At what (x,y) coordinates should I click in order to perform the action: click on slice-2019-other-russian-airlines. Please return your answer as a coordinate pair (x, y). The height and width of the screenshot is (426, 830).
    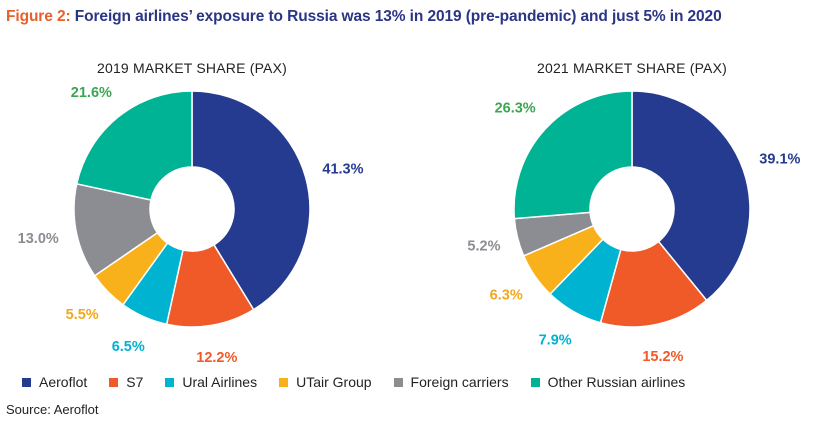
    Looking at the image, I should click on (134, 145).